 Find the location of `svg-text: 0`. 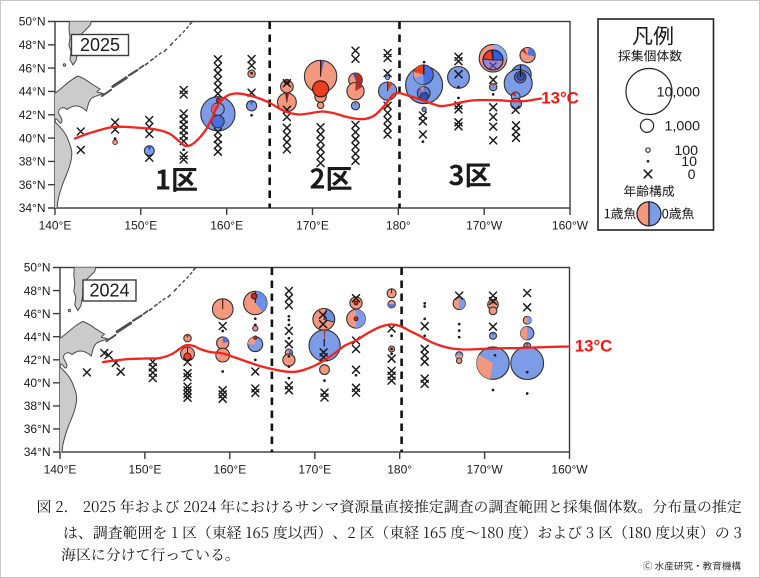

svg-text: 0 is located at coordinates (692, 175).